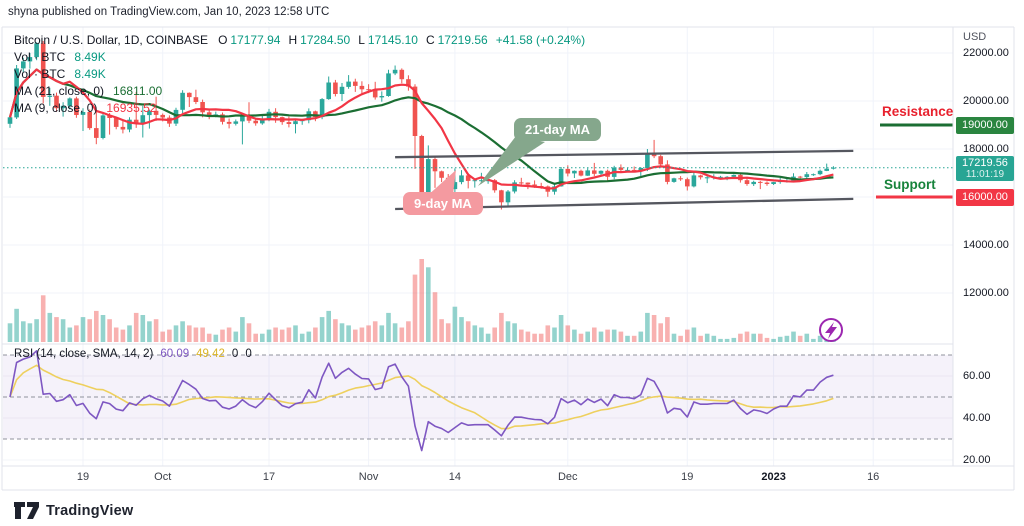  Describe the element at coordinates (235, 354) in the screenshot. I see `rsi-zero-1: 0` at that location.